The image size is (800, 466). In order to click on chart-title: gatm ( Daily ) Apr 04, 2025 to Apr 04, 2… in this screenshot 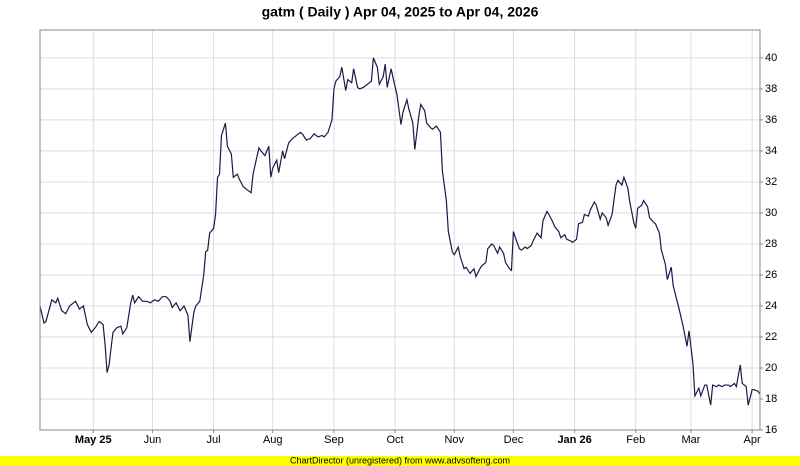, I will do `click(400, 12)`.